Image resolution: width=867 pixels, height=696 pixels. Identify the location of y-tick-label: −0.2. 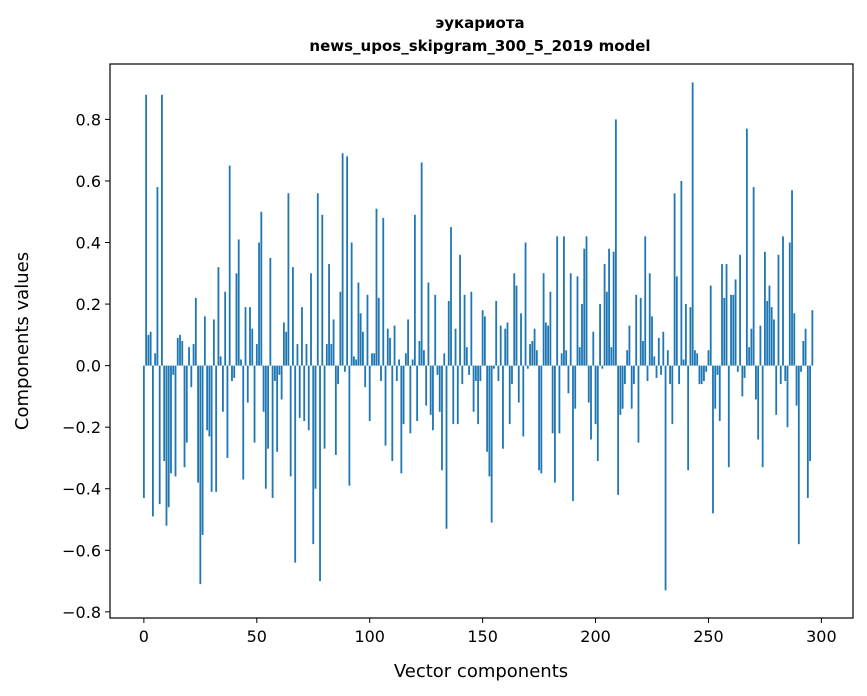
(81, 427).